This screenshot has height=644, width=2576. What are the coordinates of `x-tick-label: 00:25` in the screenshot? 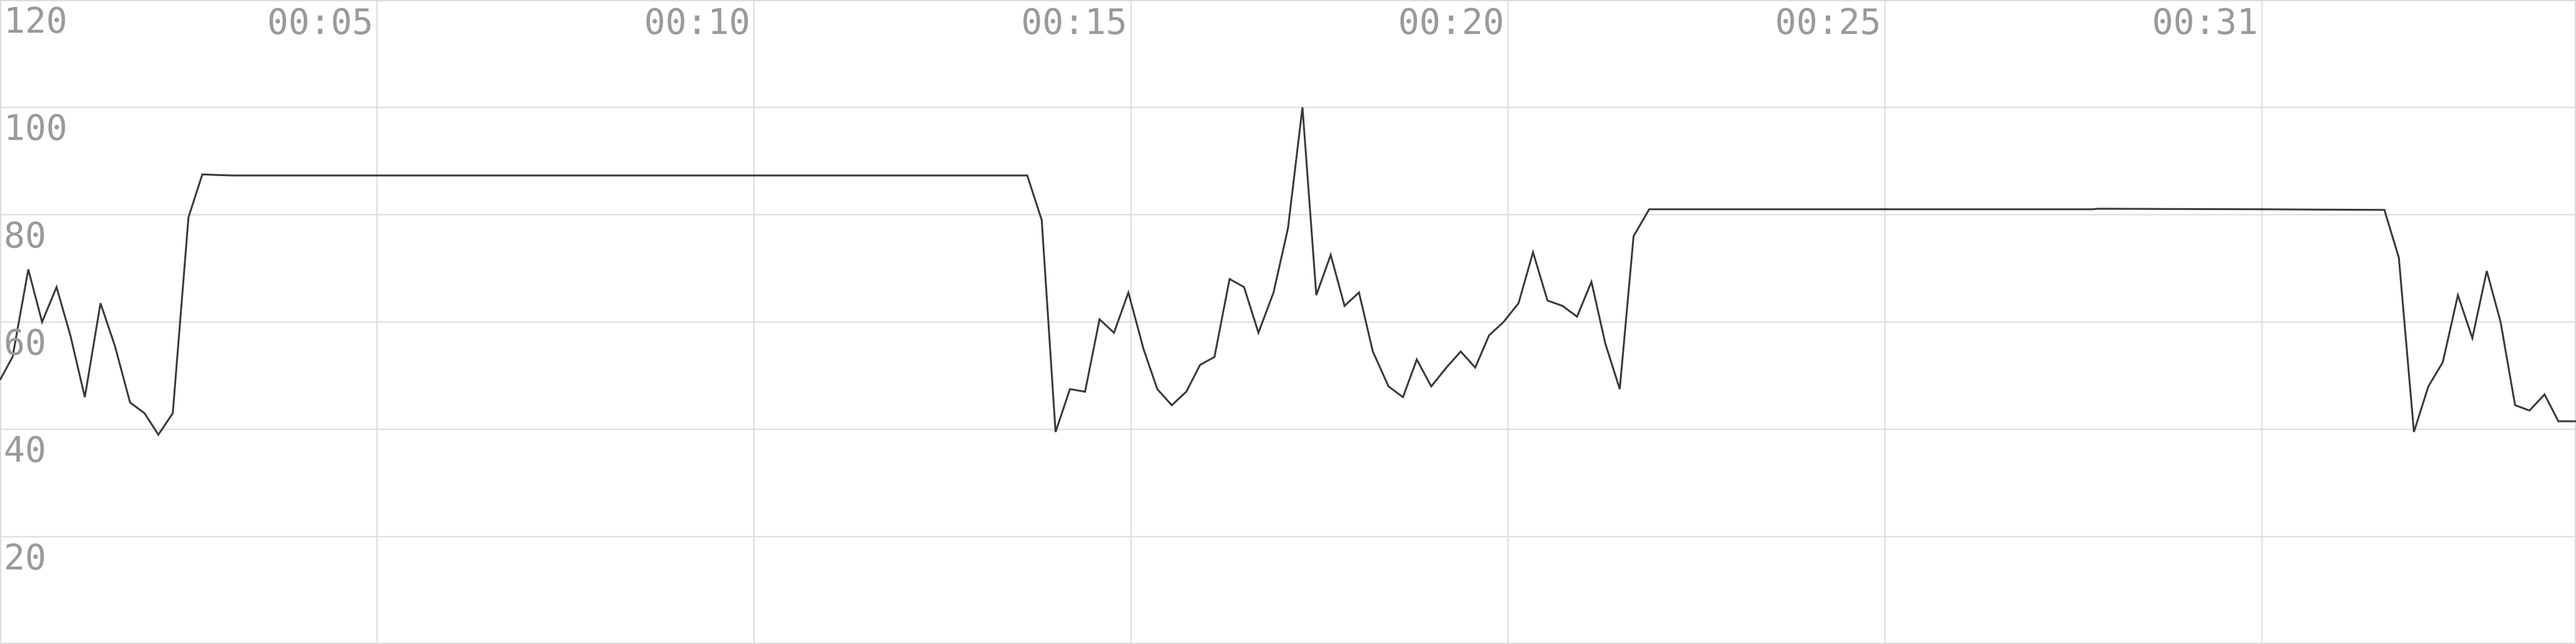 It's located at (1828, 22).